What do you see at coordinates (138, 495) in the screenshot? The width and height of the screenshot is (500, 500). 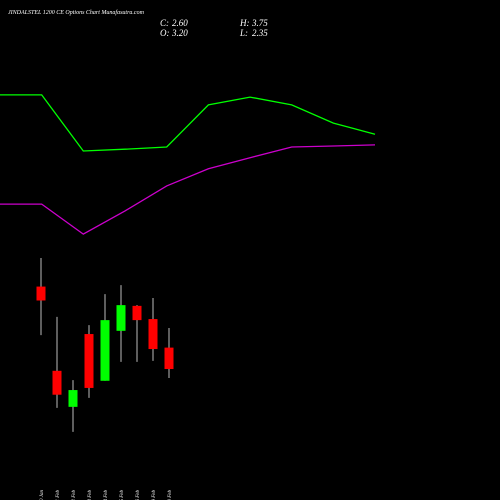 I see `x-tick-label: 06 Feb` at bounding box center [138, 495].